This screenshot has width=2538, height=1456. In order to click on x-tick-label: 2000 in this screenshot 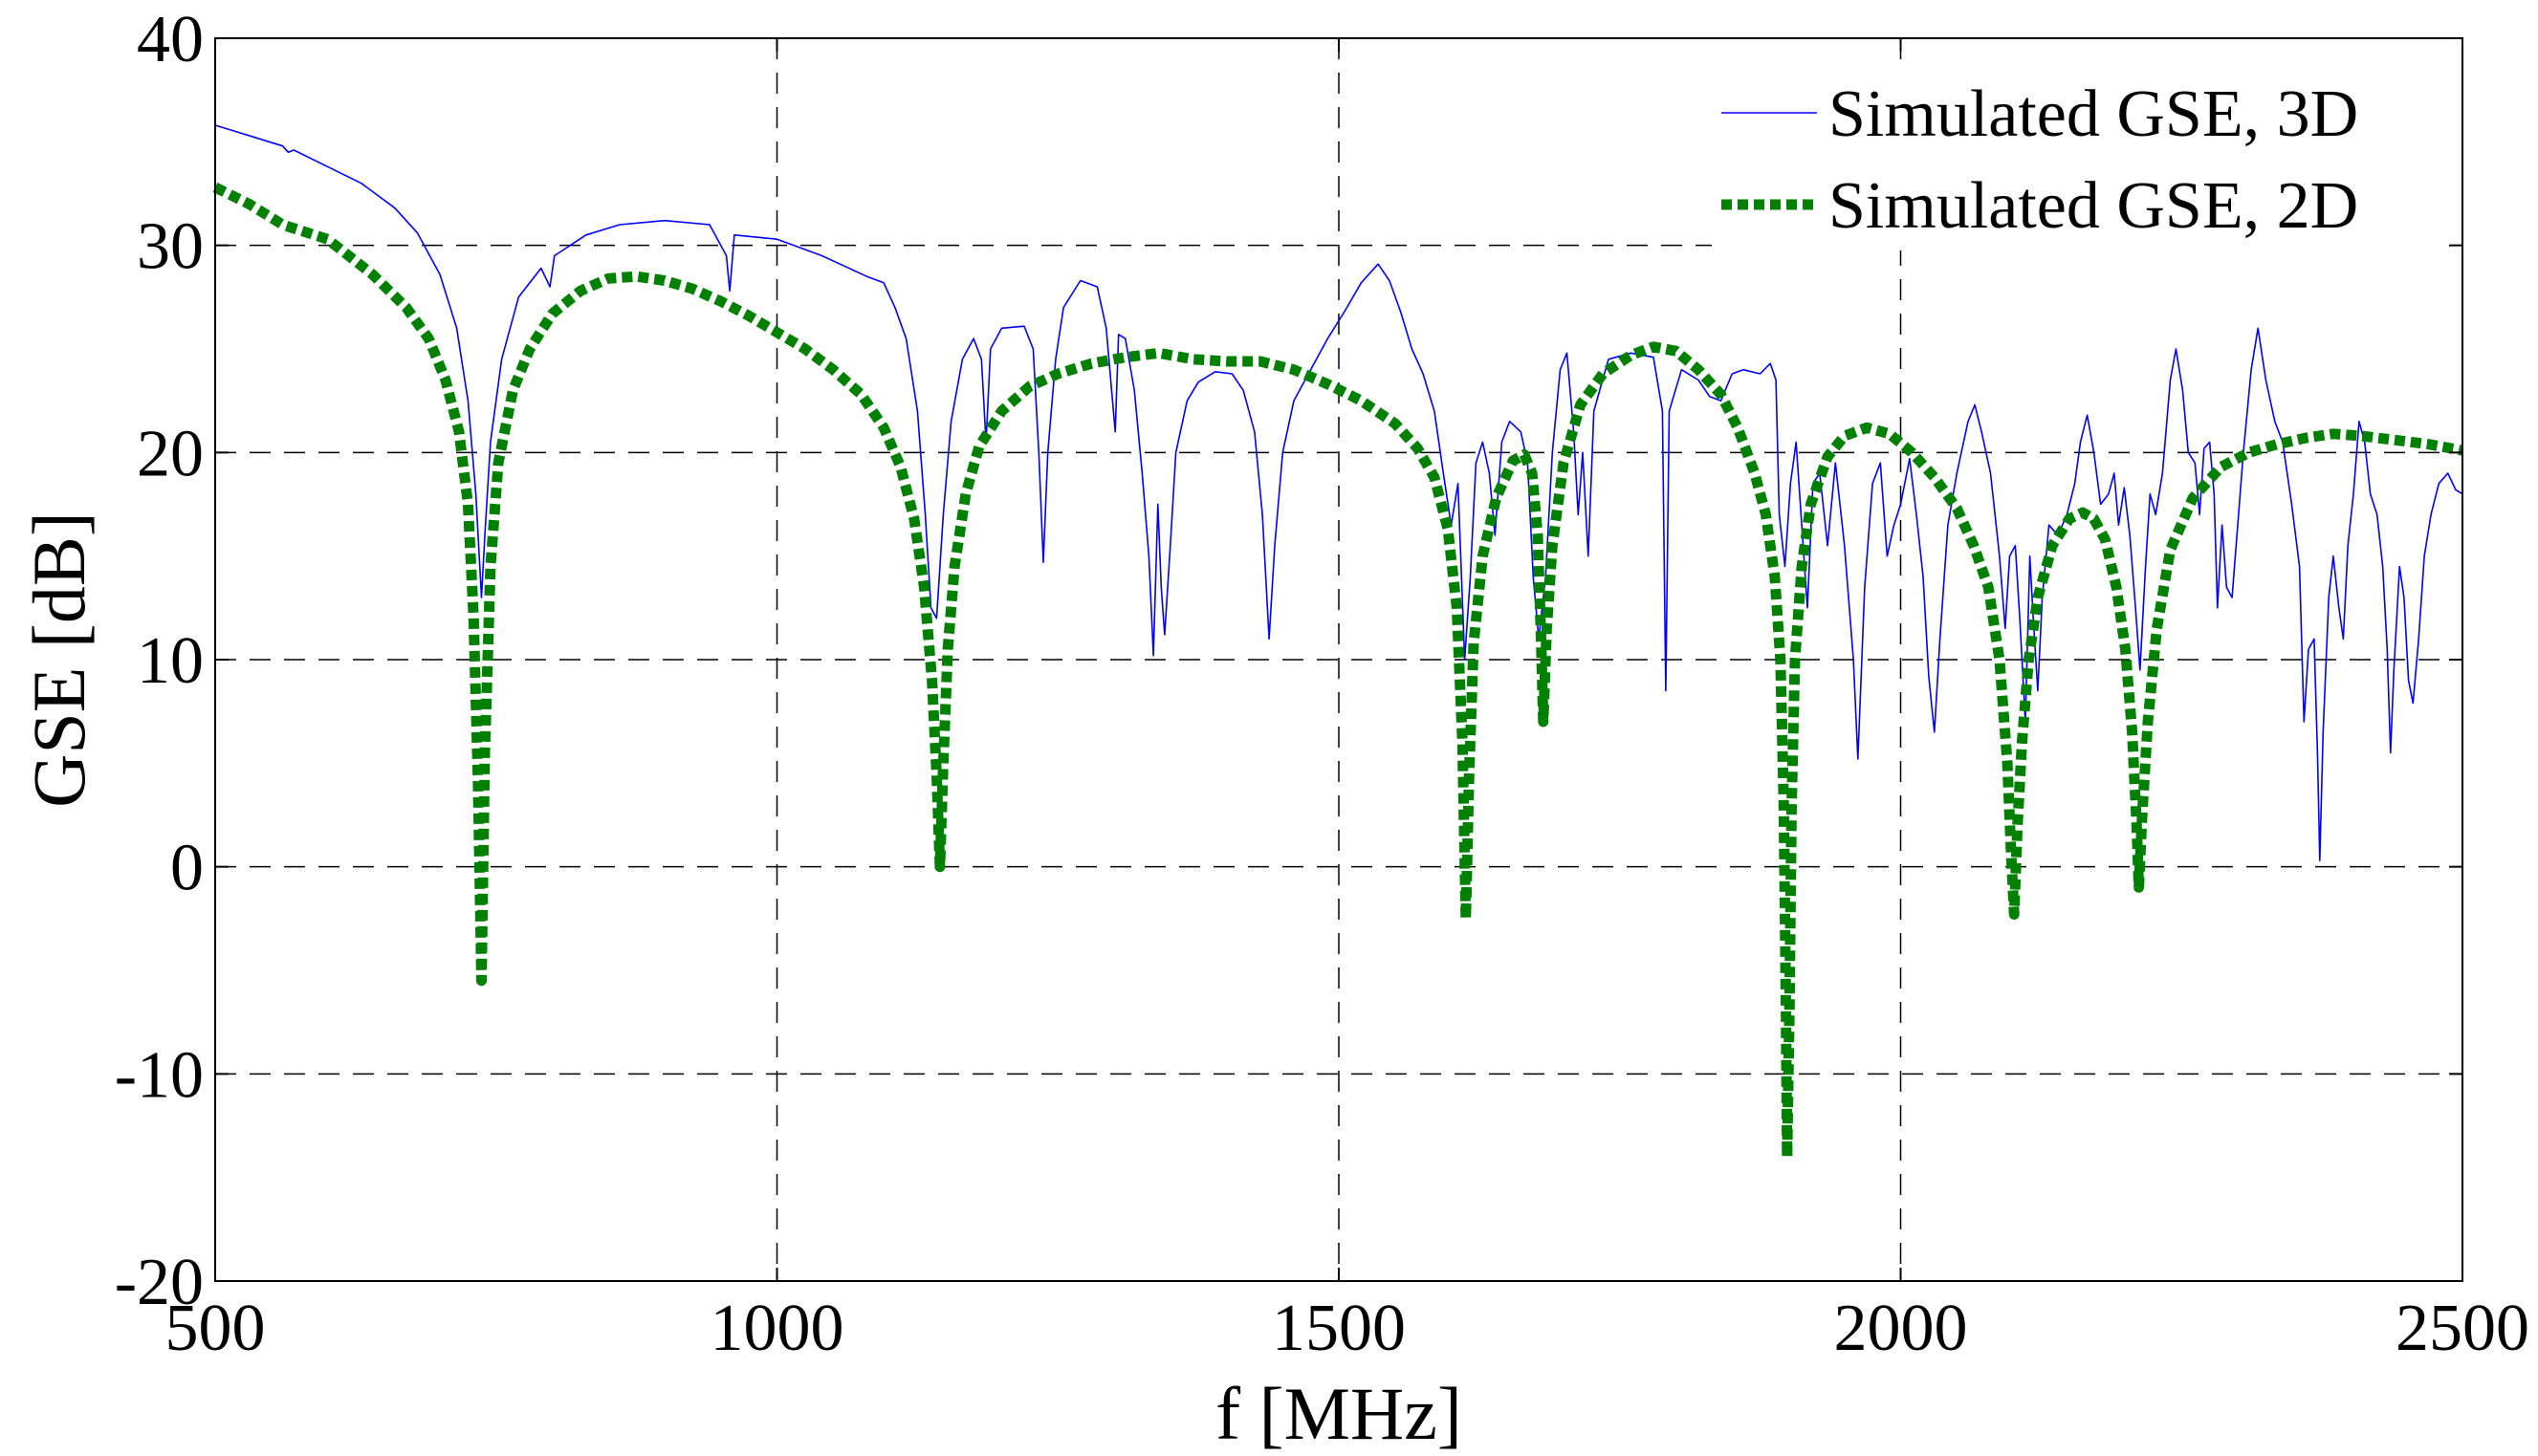, I will do `click(1901, 1328)`.